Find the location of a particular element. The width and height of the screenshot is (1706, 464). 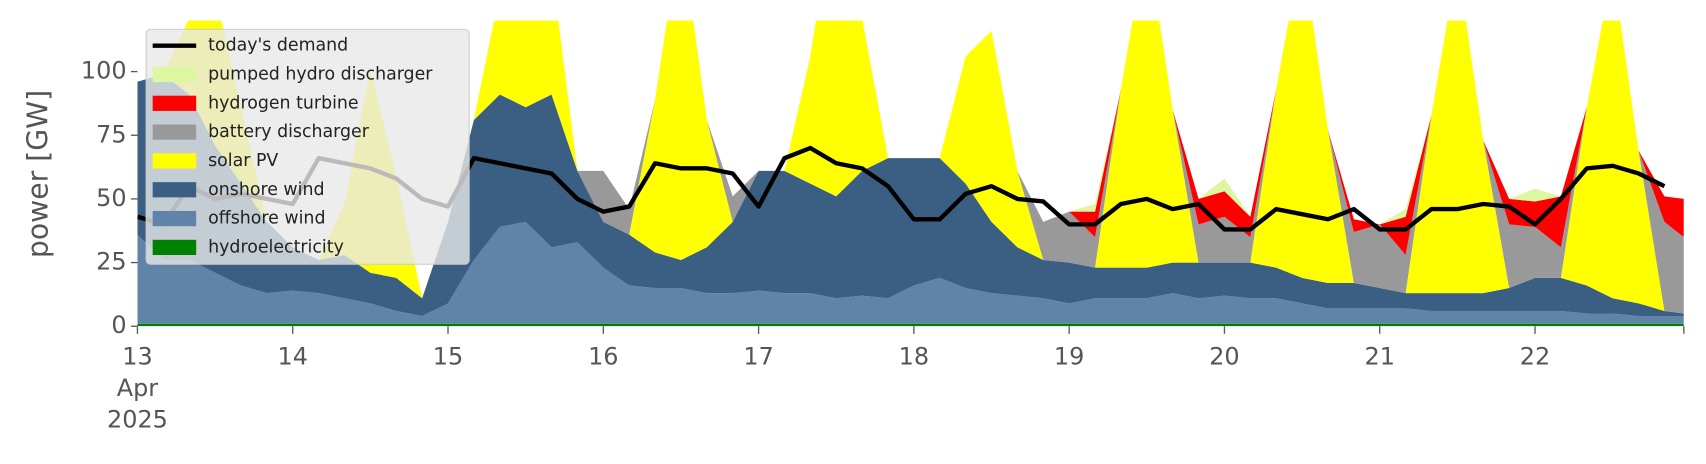

x-tick-label: 15 is located at coordinates (448, 357).